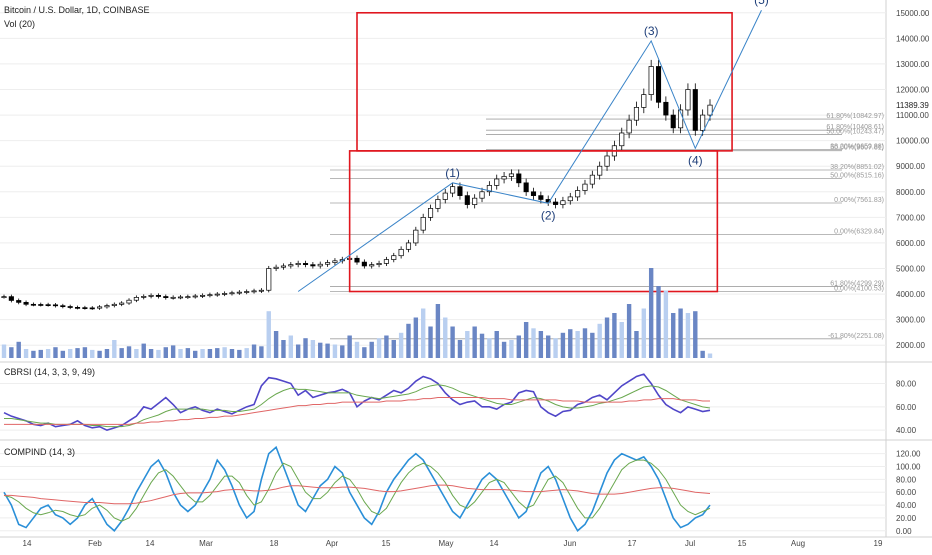 The height and width of the screenshot is (555, 932). I want to click on cbrsi-pane, so click(357, 402).